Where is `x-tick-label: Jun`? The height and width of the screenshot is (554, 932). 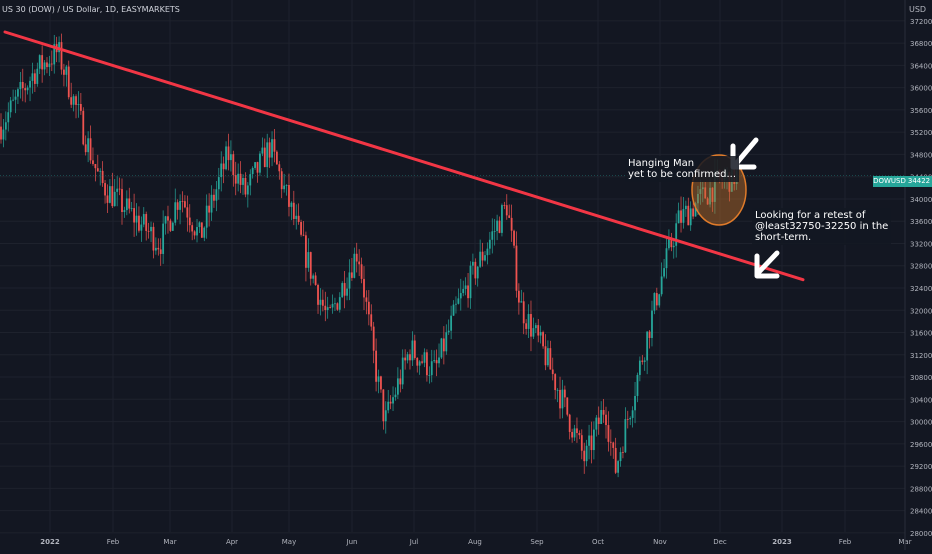
x-tick-label: Jun is located at coordinates (352, 542).